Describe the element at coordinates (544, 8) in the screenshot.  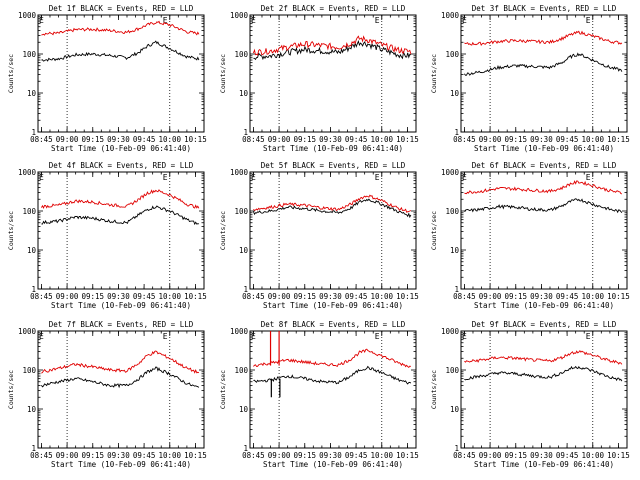
I see `panel-title: Det 3f BLACK = Events, RED = LLD` at that location.